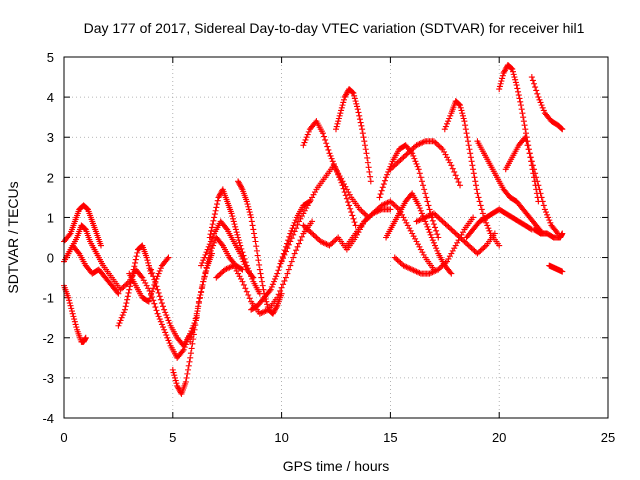 The image size is (640, 480). Describe the element at coordinates (390, 437) in the screenshot. I see `x-tick-label: 15` at that location.